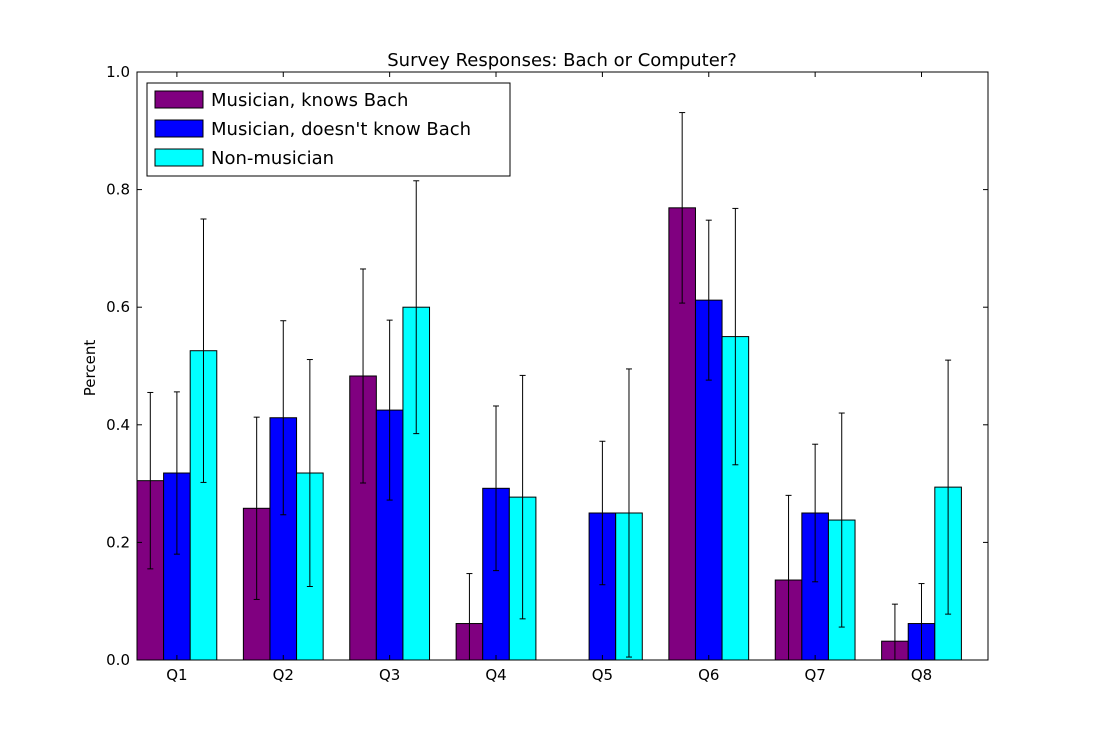 The height and width of the screenshot is (733, 1097). I want to click on x-tick-label-q5: Q5, so click(602, 675).